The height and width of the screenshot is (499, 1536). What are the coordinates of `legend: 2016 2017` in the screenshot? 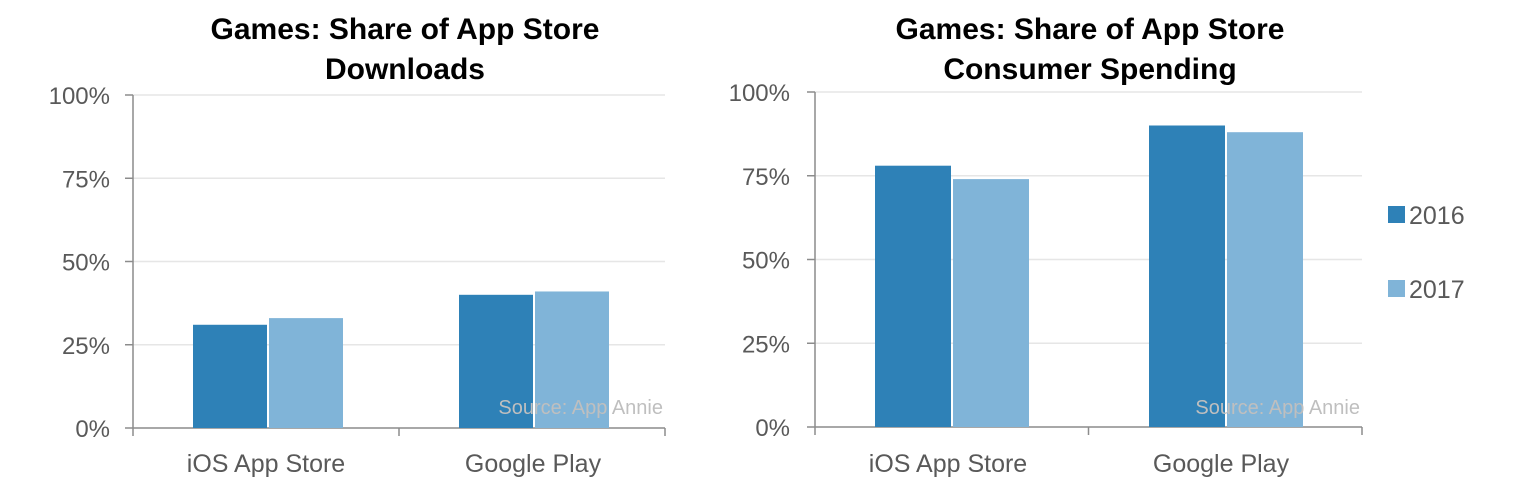 It's located at (1426, 253).